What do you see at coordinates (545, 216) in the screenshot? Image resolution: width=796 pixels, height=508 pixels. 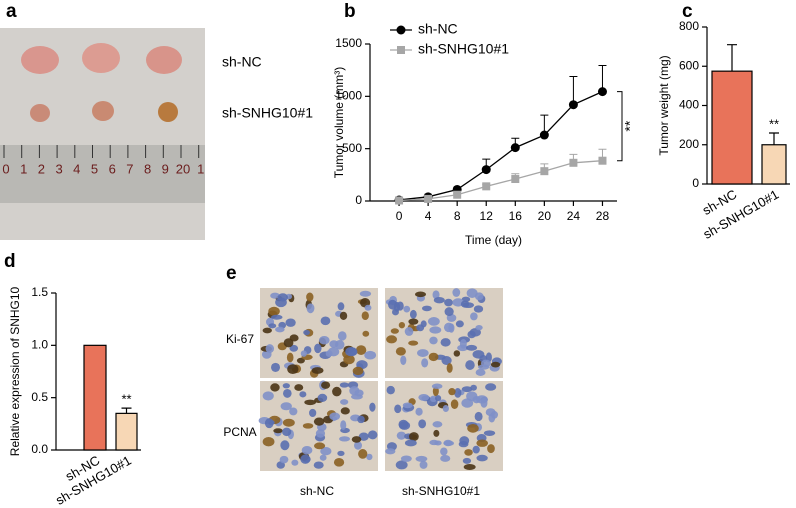 I see `x-tick-label: 20` at bounding box center [545, 216].